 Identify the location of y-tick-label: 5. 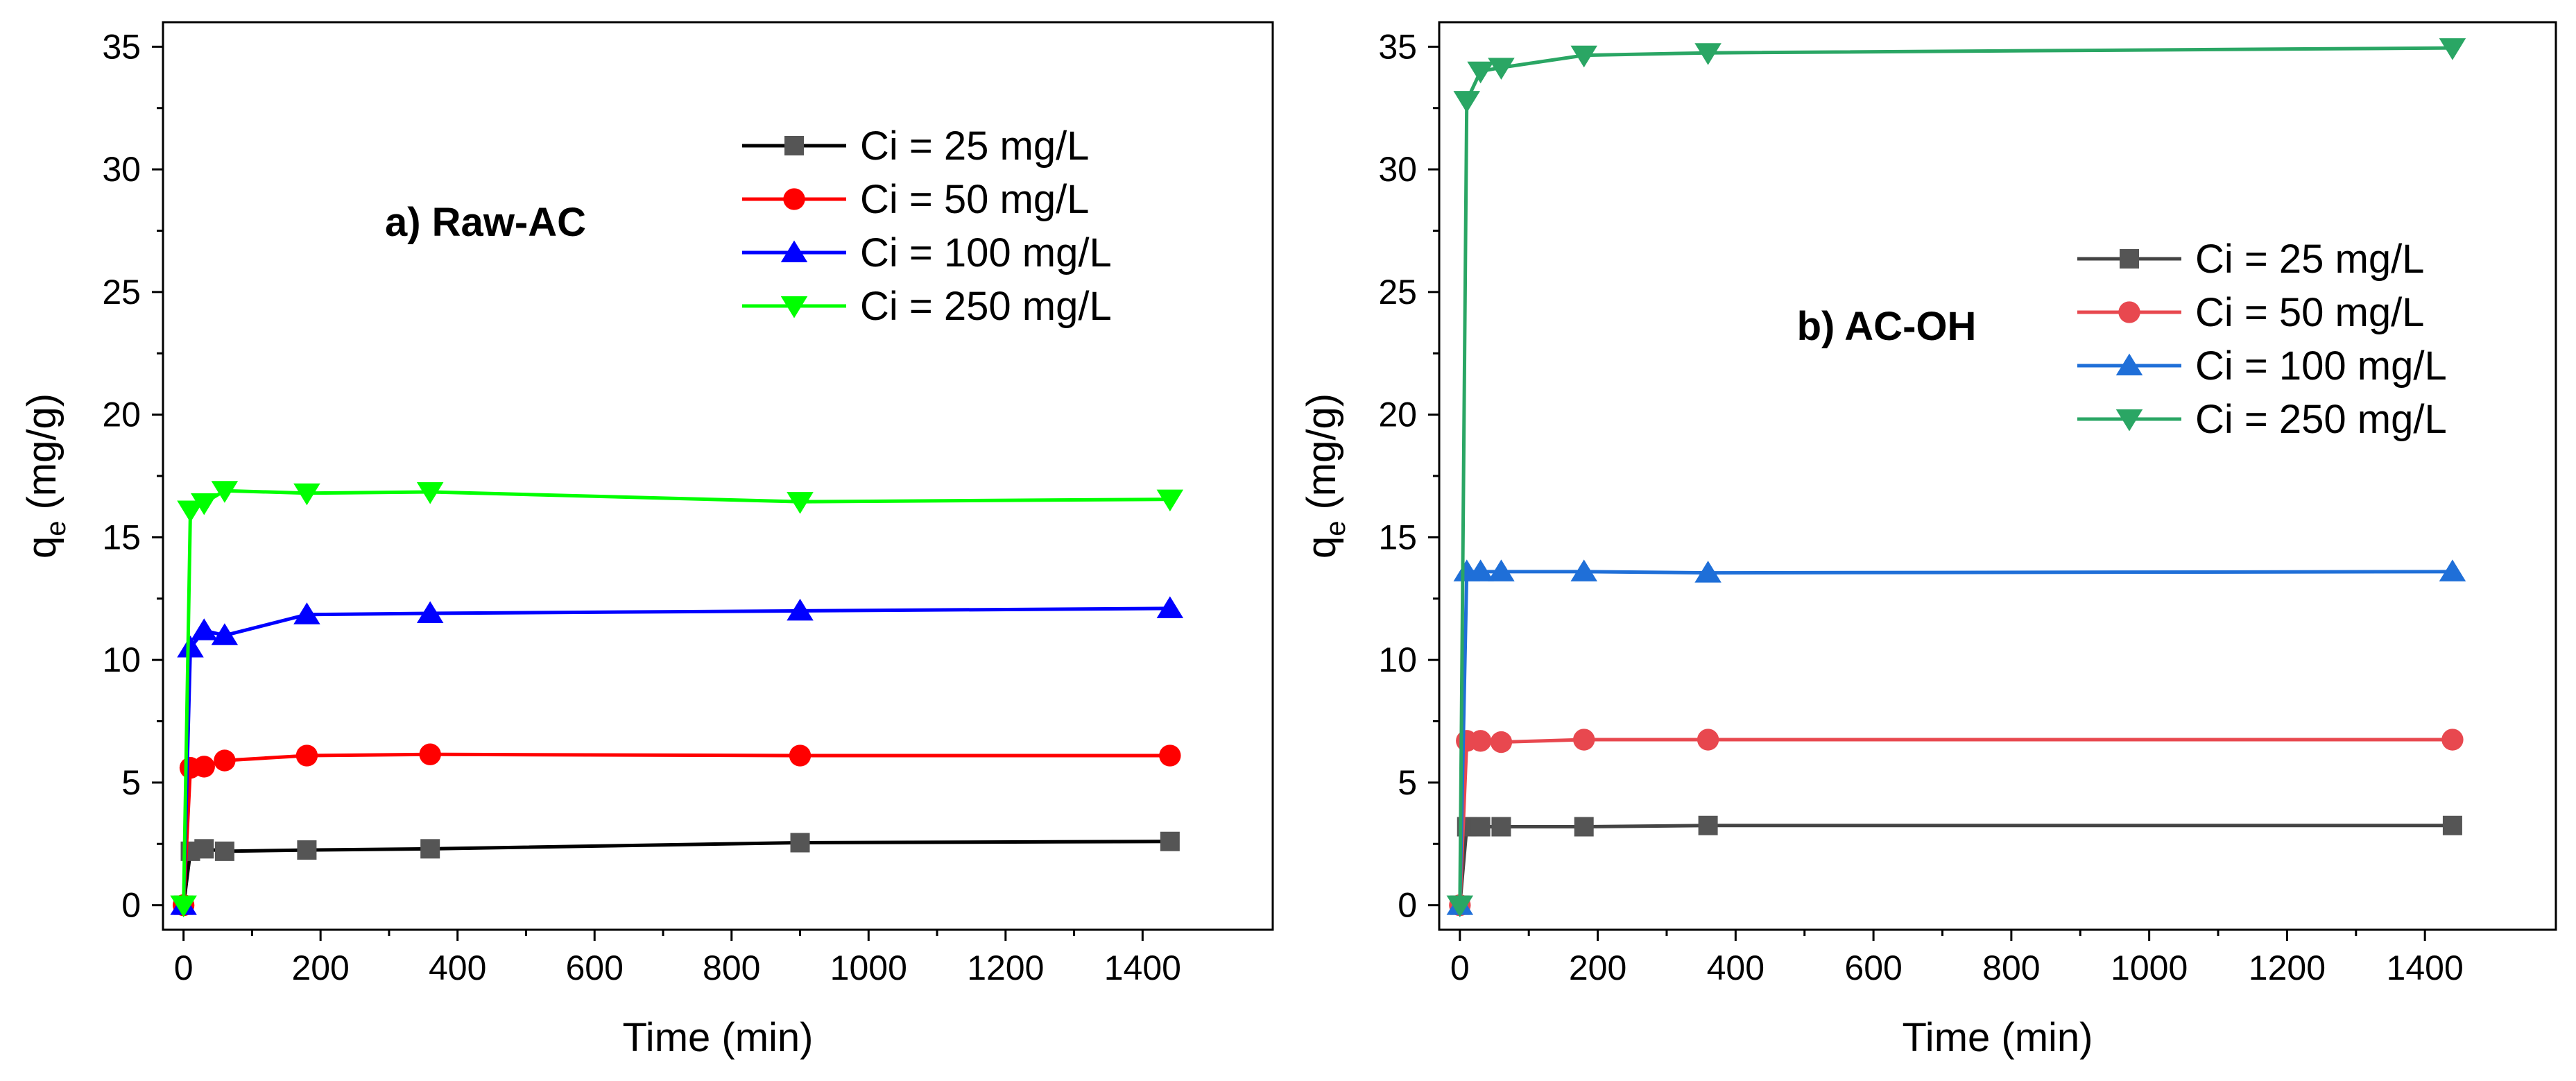
(1407, 782).